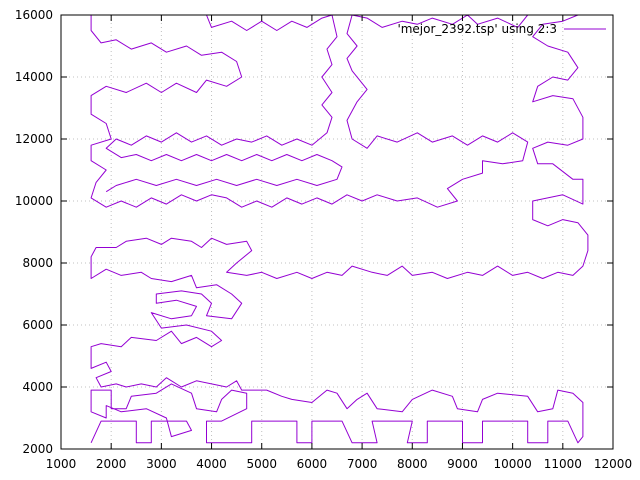 The height and width of the screenshot is (480, 640). I want to click on x-tick-label: 4000, so click(211, 464).